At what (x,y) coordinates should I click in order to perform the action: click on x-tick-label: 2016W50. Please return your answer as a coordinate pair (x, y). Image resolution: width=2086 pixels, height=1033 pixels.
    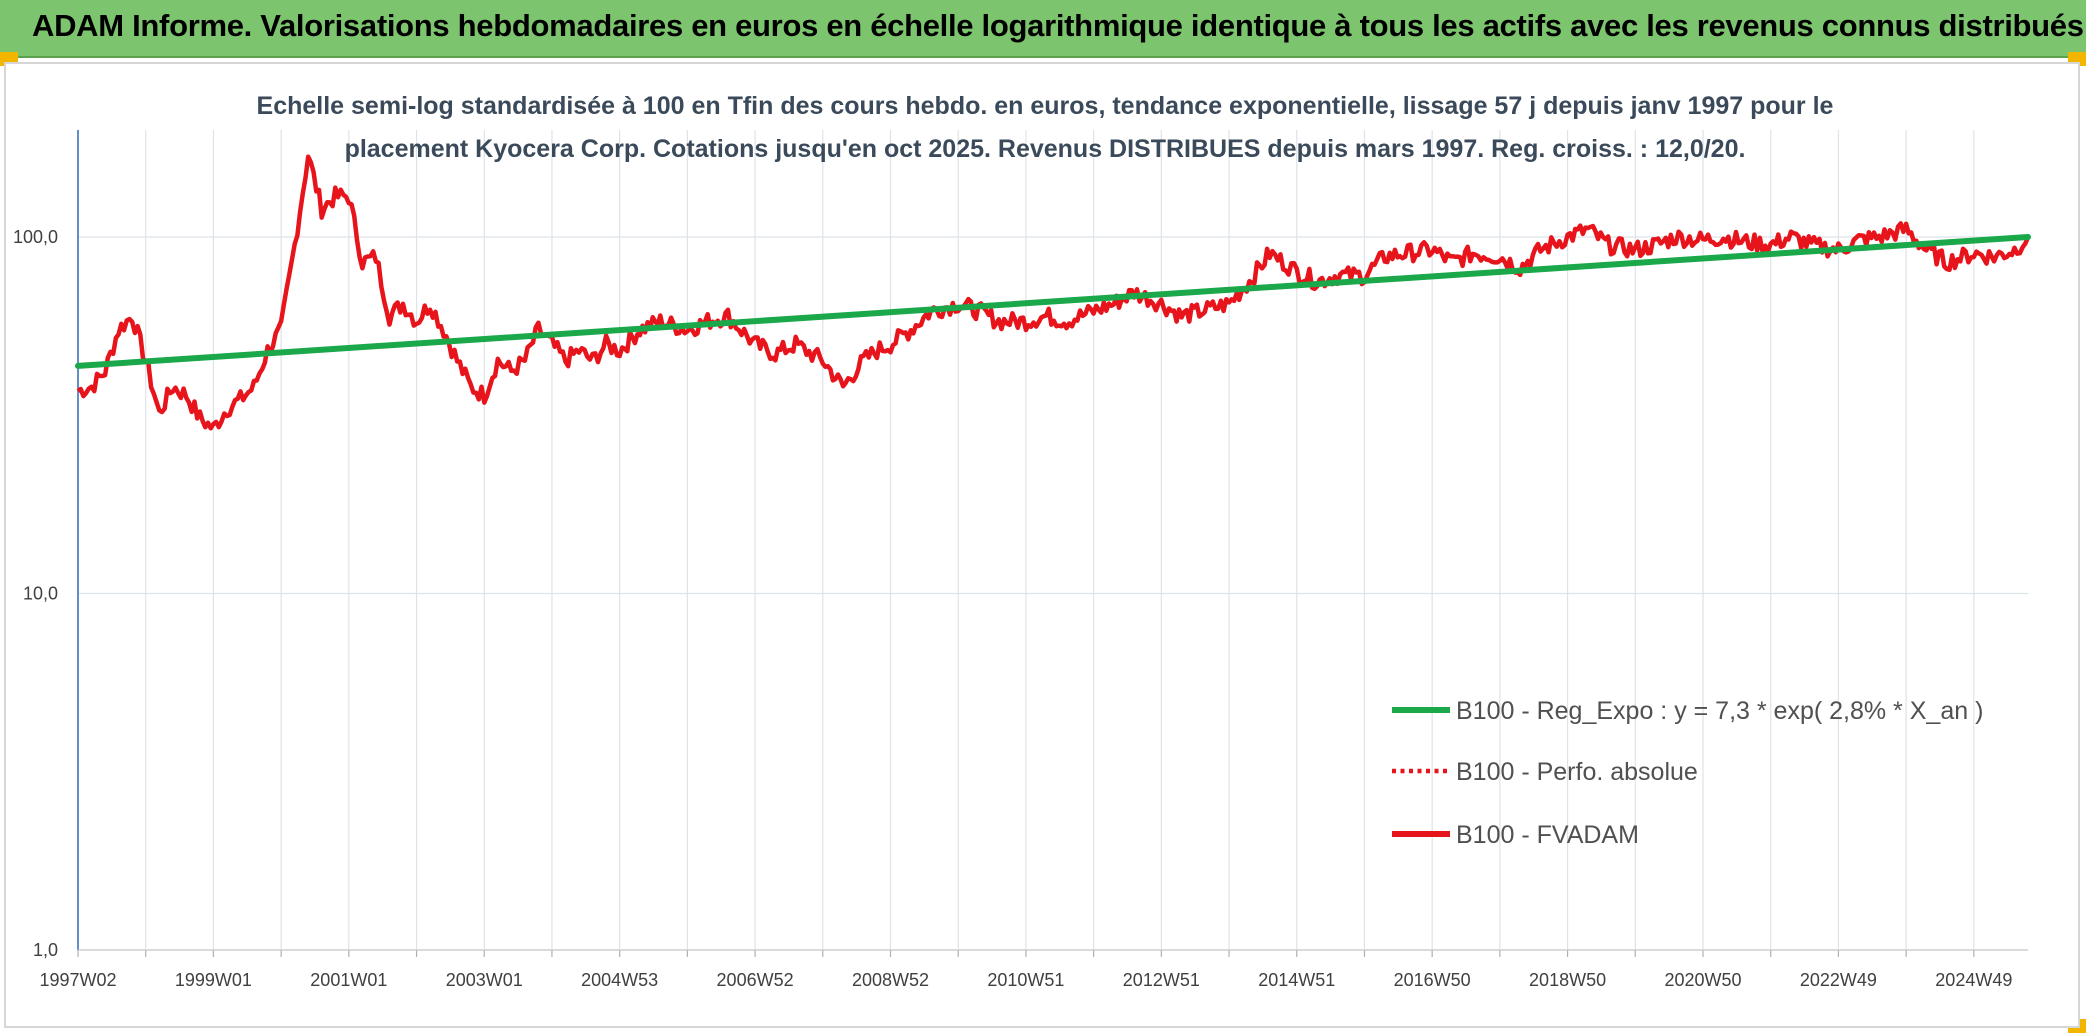
    Looking at the image, I should click on (1432, 980).